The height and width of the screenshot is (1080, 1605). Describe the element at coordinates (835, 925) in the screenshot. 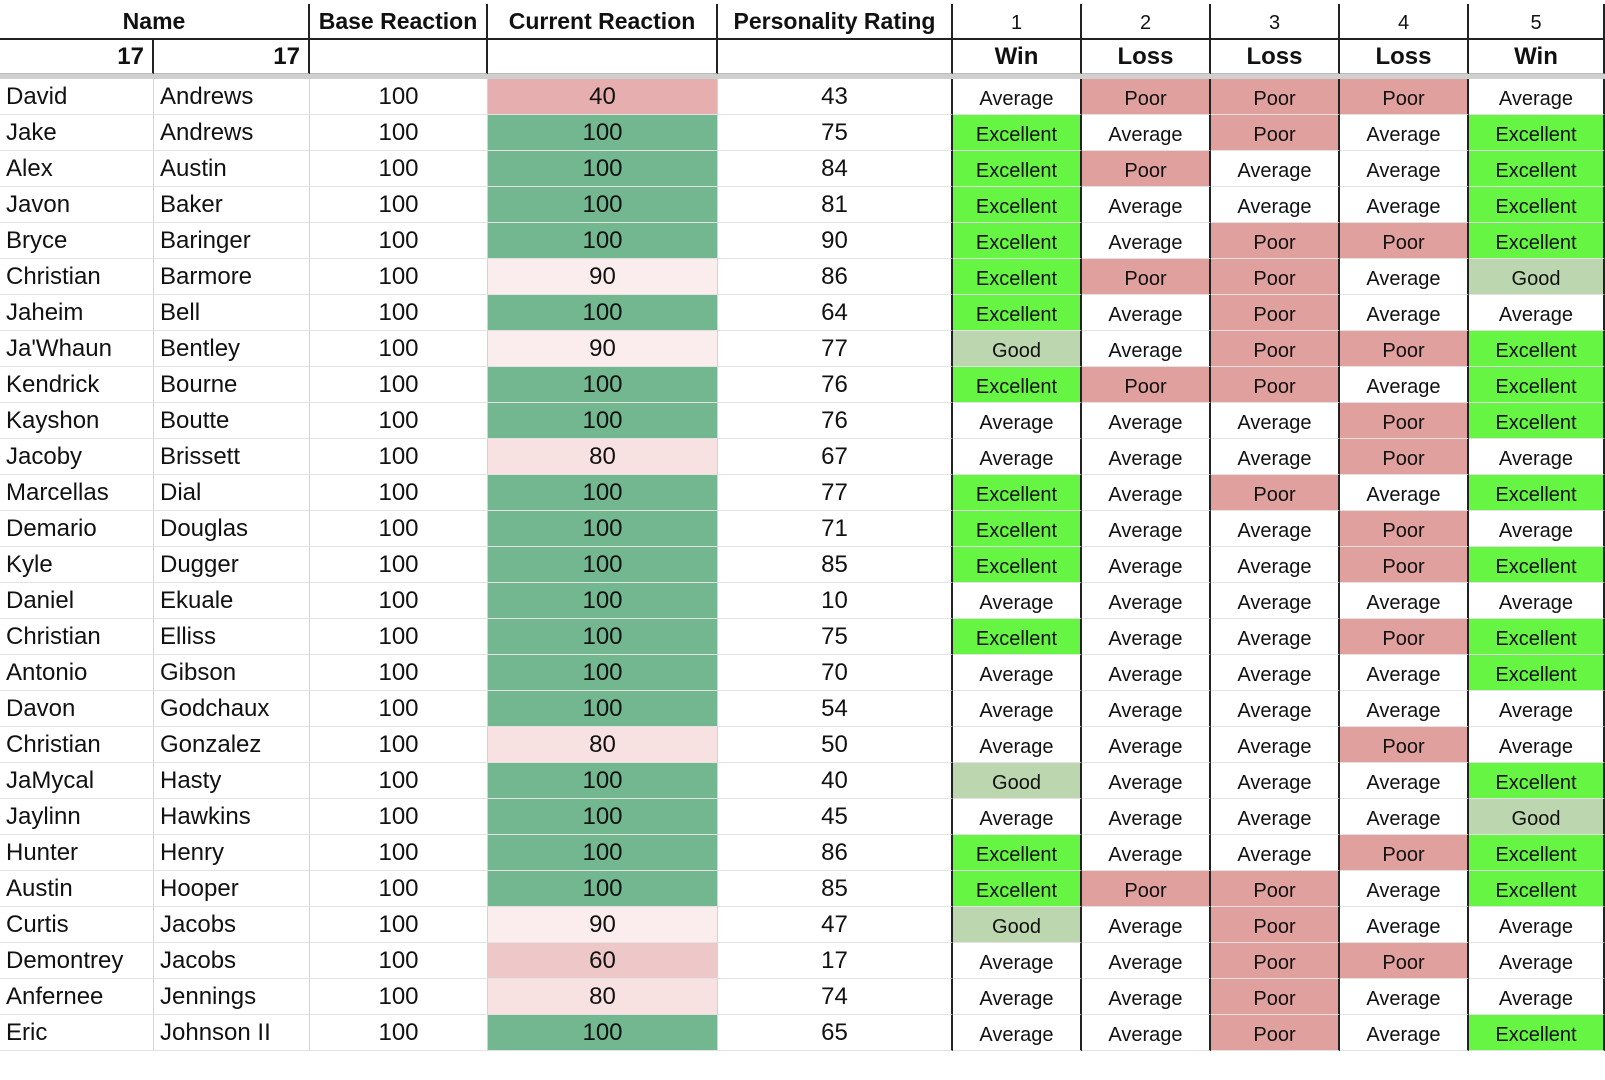

I see `personality-rating-cell: 47` at that location.